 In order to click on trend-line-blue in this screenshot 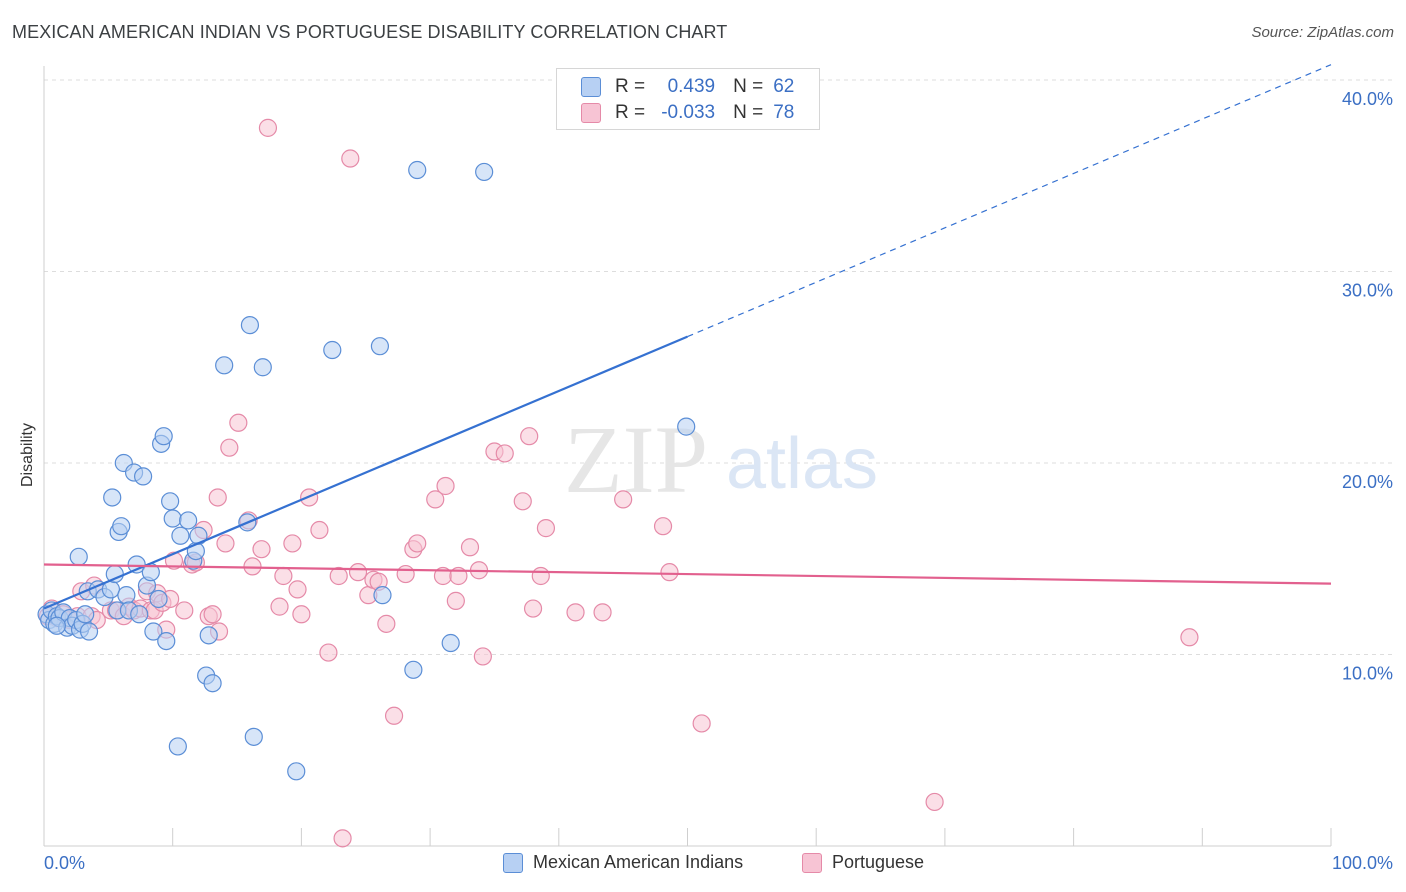, I will do `click(365, 472)`.